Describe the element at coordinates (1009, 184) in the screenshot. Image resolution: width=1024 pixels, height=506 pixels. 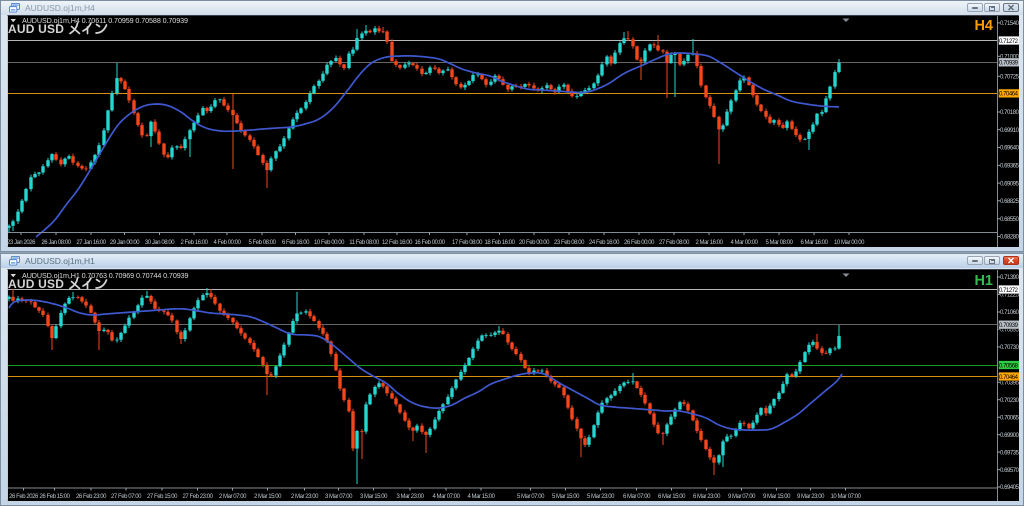
I see `svg-text: 0.69095` at that location.